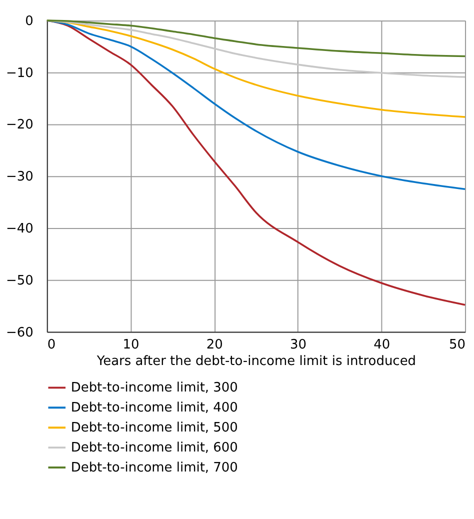 The height and width of the screenshot is (519, 474). I want to click on legend-label: Debt-to-income limit, 700, so click(154, 468).